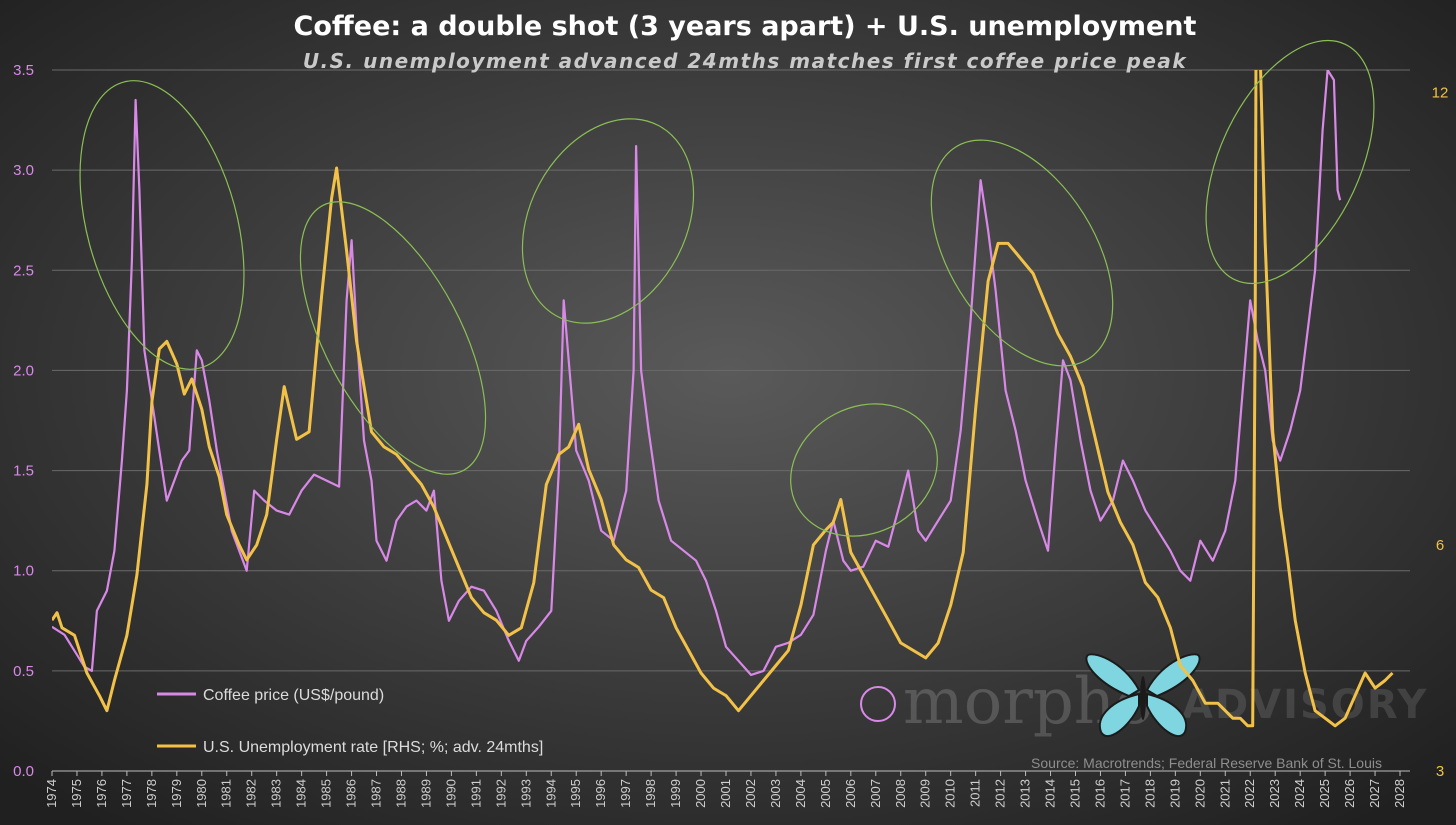 The height and width of the screenshot is (825, 1456). What do you see at coordinates (151, 793) in the screenshot?
I see `x-tick-label: 1978` at bounding box center [151, 793].